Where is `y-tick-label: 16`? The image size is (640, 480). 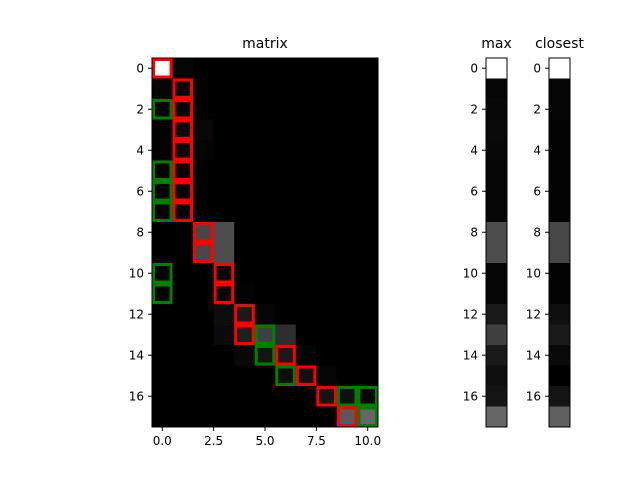
y-tick-label: 16 is located at coordinates (533, 396).